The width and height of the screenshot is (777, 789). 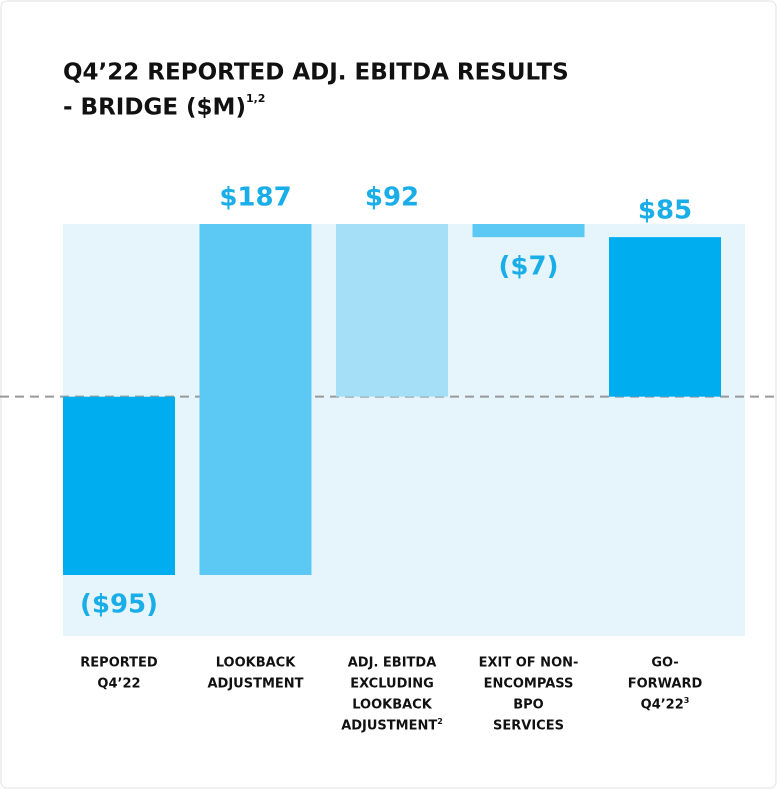 I want to click on x-tick-label: Q4’223, so click(x=665, y=704).